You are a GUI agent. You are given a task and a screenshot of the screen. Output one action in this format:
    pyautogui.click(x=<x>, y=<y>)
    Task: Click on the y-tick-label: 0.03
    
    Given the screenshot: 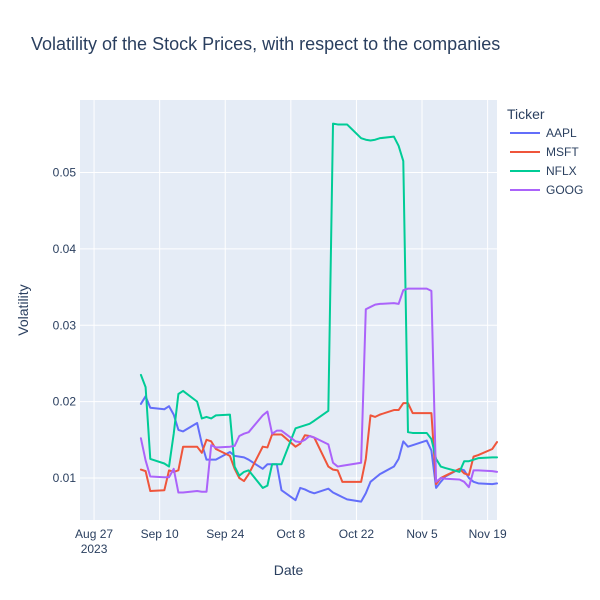 What is the action you would take?
    pyautogui.click(x=65, y=325)
    